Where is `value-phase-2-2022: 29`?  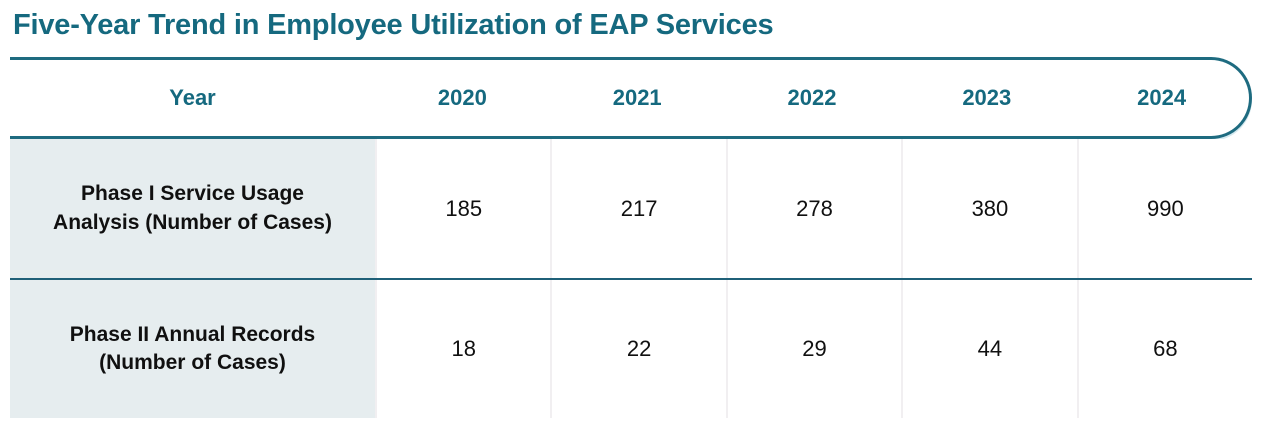
value-phase-2-2022: 29 is located at coordinates (813, 349).